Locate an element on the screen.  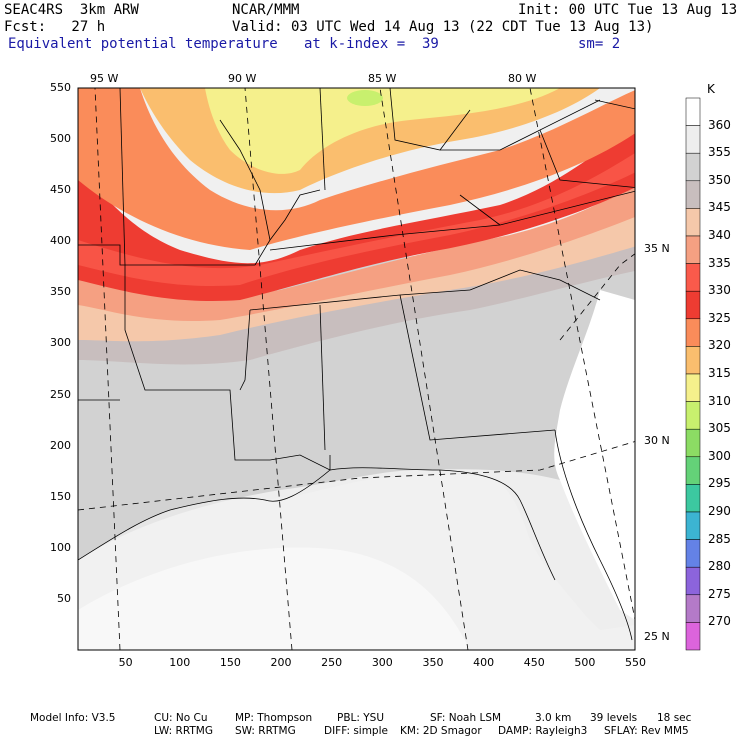
colorbar-level-label: 360 is located at coordinates (719, 124).